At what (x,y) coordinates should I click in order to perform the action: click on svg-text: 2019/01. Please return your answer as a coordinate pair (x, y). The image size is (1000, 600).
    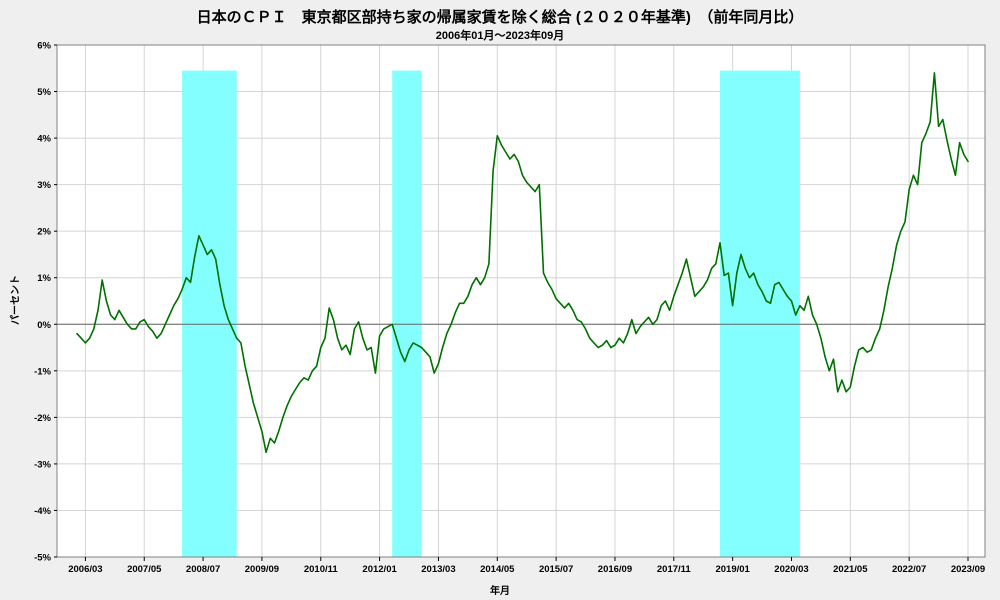
    Looking at the image, I should click on (732, 569).